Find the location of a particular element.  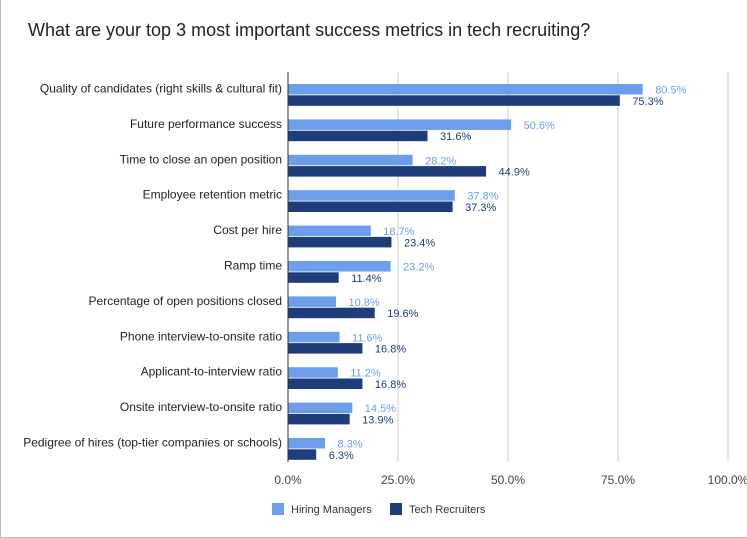

data-label: 11.2% is located at coordinates (365, 374).